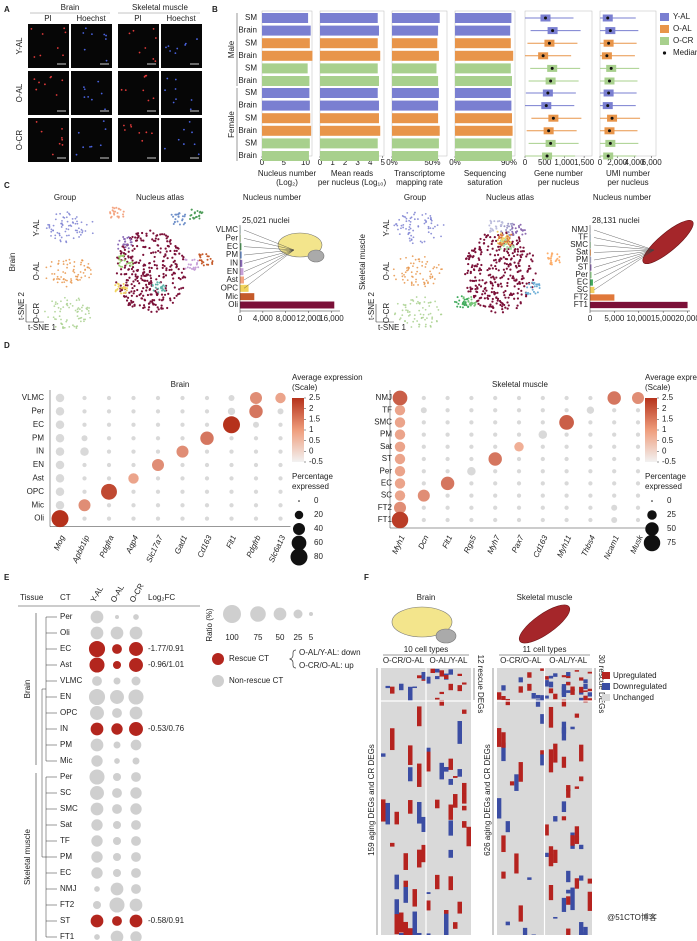  I want to click on micrograph, so click(91, 46).